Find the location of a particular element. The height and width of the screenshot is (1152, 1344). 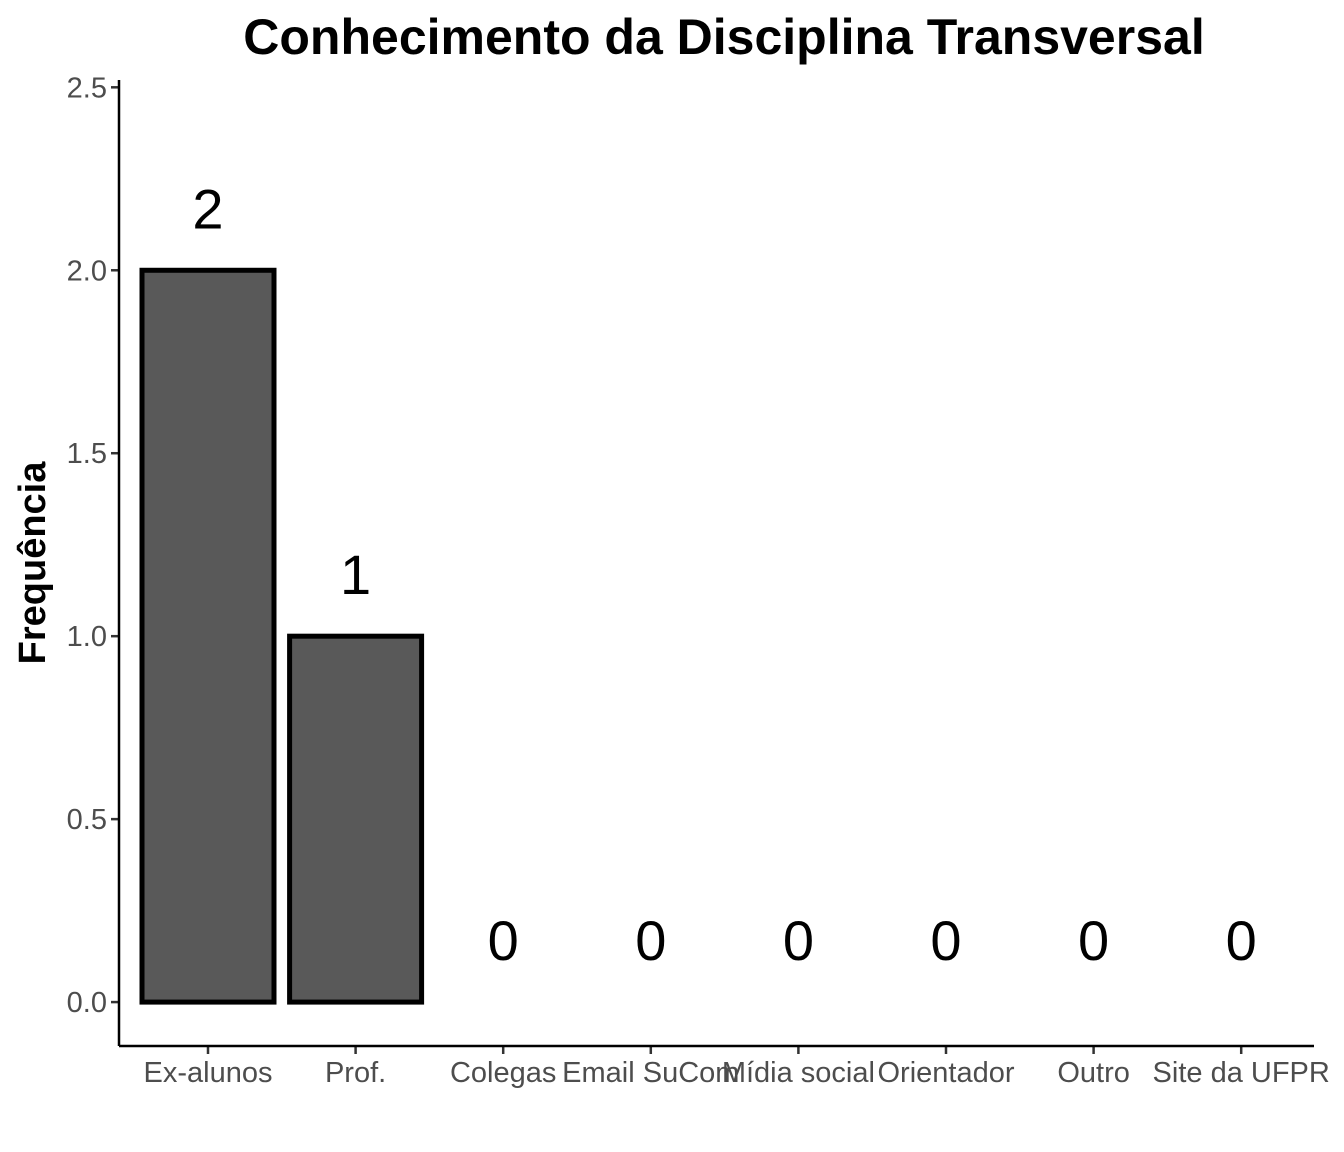

y-tick-label: 0.5 is located at coordinates (87, 820).